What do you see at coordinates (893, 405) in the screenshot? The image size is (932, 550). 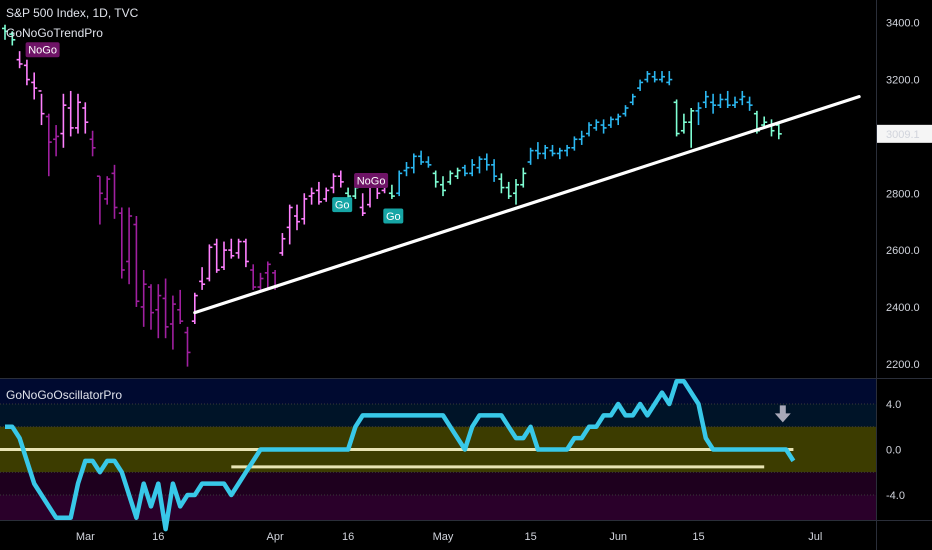 I see `oscillator-tick-label: 4.0` at bounding box center [893, 405].